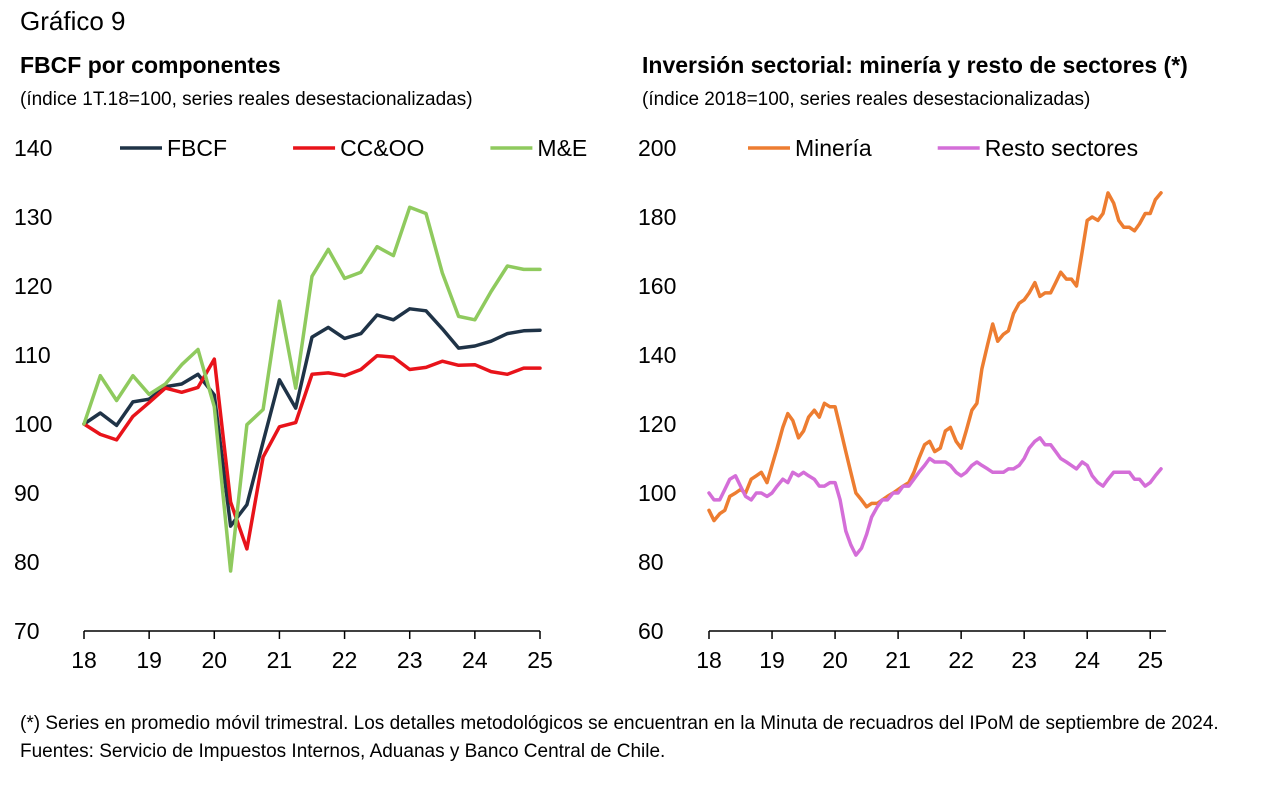  I want to click on right-legend-label-miner-a: Minería, so click(833, 148).